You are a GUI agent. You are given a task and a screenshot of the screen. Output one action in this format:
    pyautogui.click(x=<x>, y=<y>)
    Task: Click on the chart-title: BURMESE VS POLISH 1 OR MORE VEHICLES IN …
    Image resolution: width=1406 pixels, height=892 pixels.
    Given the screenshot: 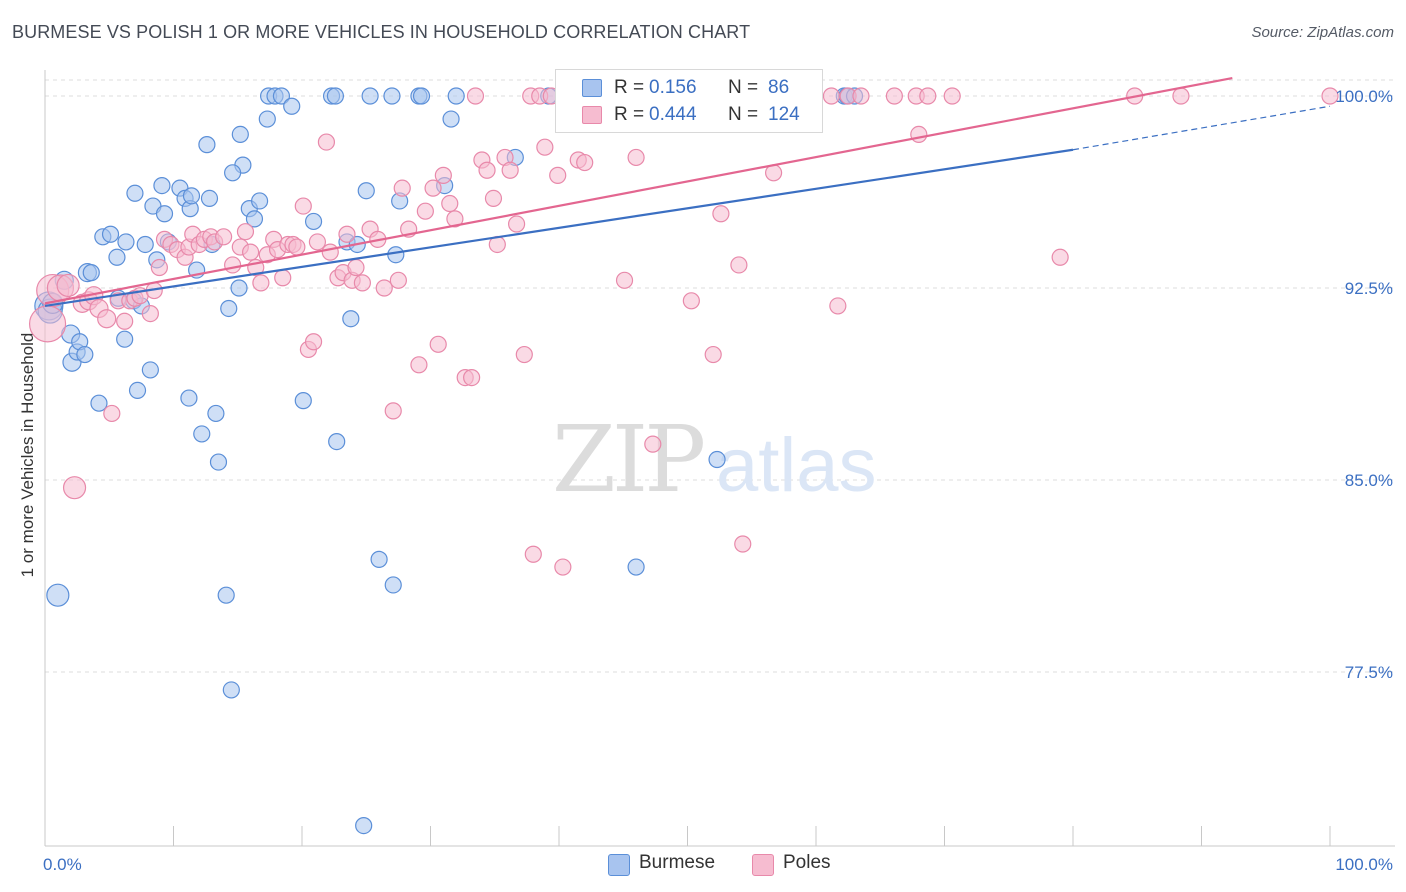 What is the action you would take?
    pyautogui.click(x=381, y=32)
    